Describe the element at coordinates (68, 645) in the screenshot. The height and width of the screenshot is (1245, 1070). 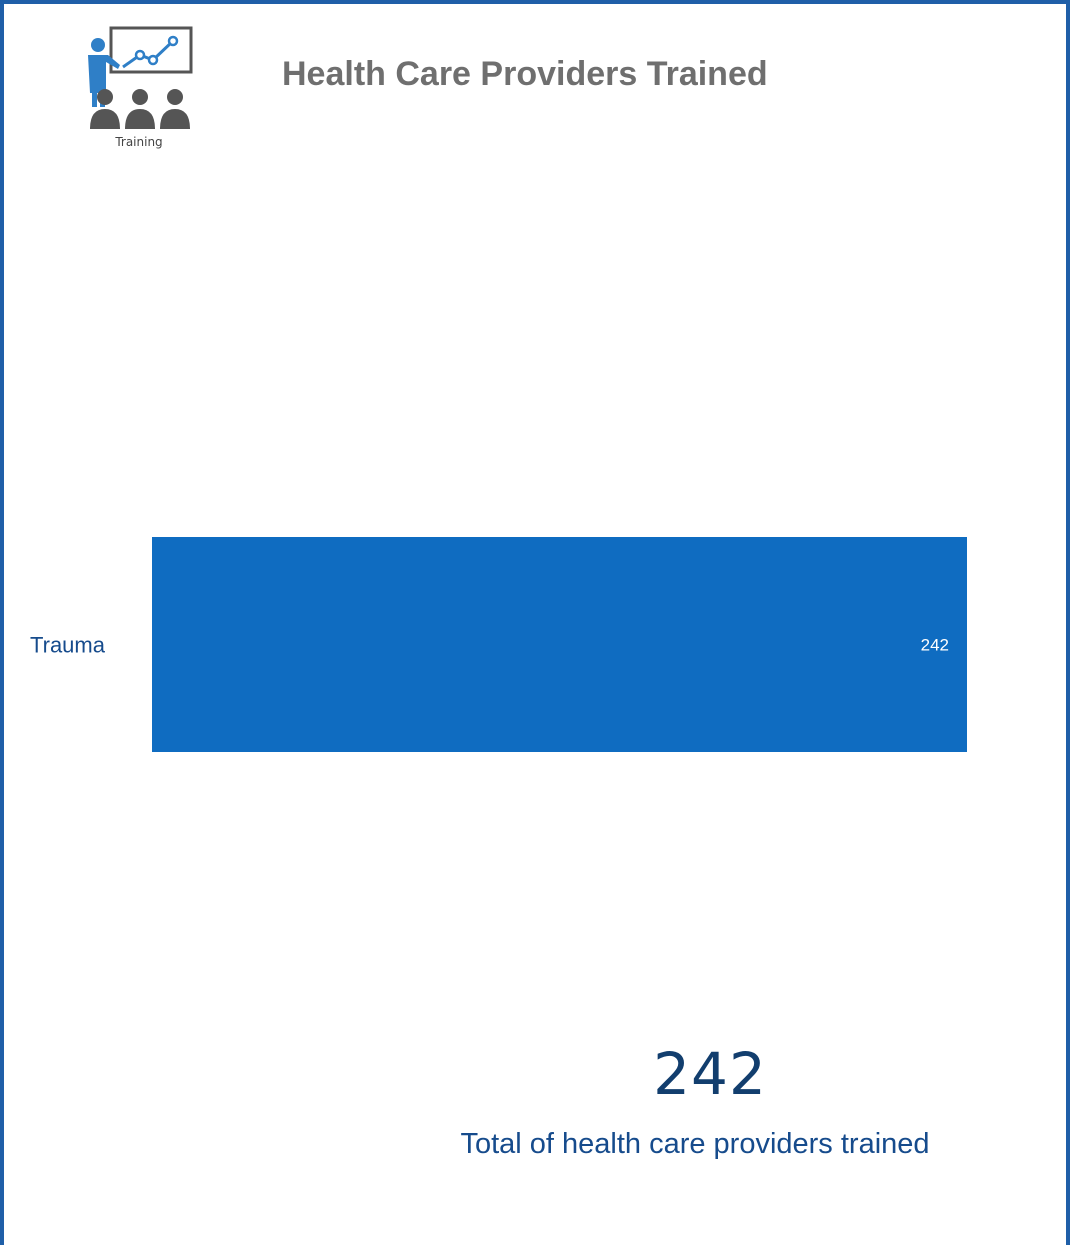
I see `category-label: Trauma` at that location.